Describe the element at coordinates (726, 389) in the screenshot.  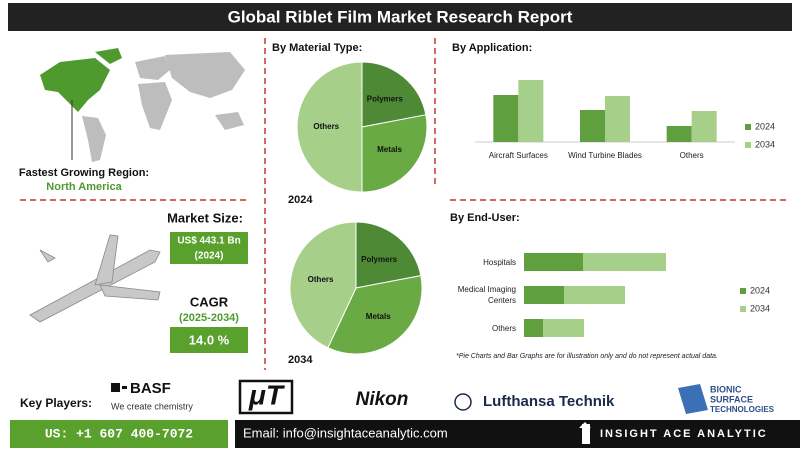
I see `bionic-line: BIONIC` at that location.